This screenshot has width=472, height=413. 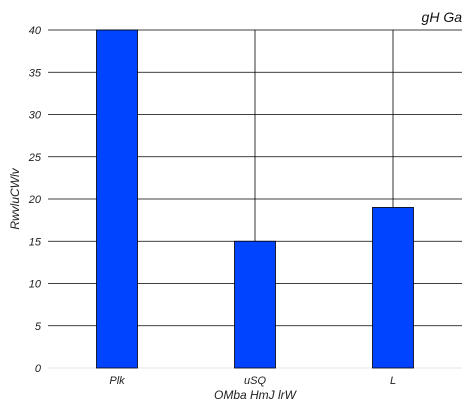 I want to click on y-tick-label: 25, so click(x=35, y=158).